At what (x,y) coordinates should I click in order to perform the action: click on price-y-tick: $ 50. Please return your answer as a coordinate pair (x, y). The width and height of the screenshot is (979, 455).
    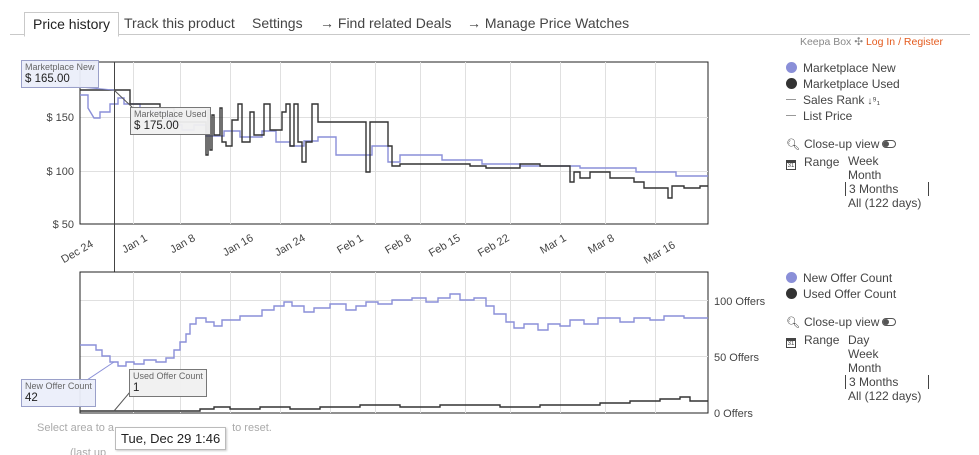
    Looking at the image, I should click on (63, 225).